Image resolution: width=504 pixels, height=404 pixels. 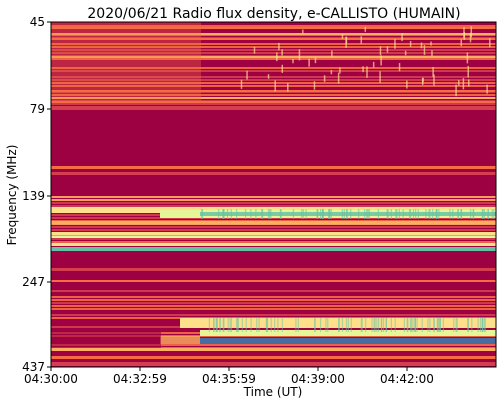 I want to click on x-axis-label: Time (UT), so click(x=273, y=392).